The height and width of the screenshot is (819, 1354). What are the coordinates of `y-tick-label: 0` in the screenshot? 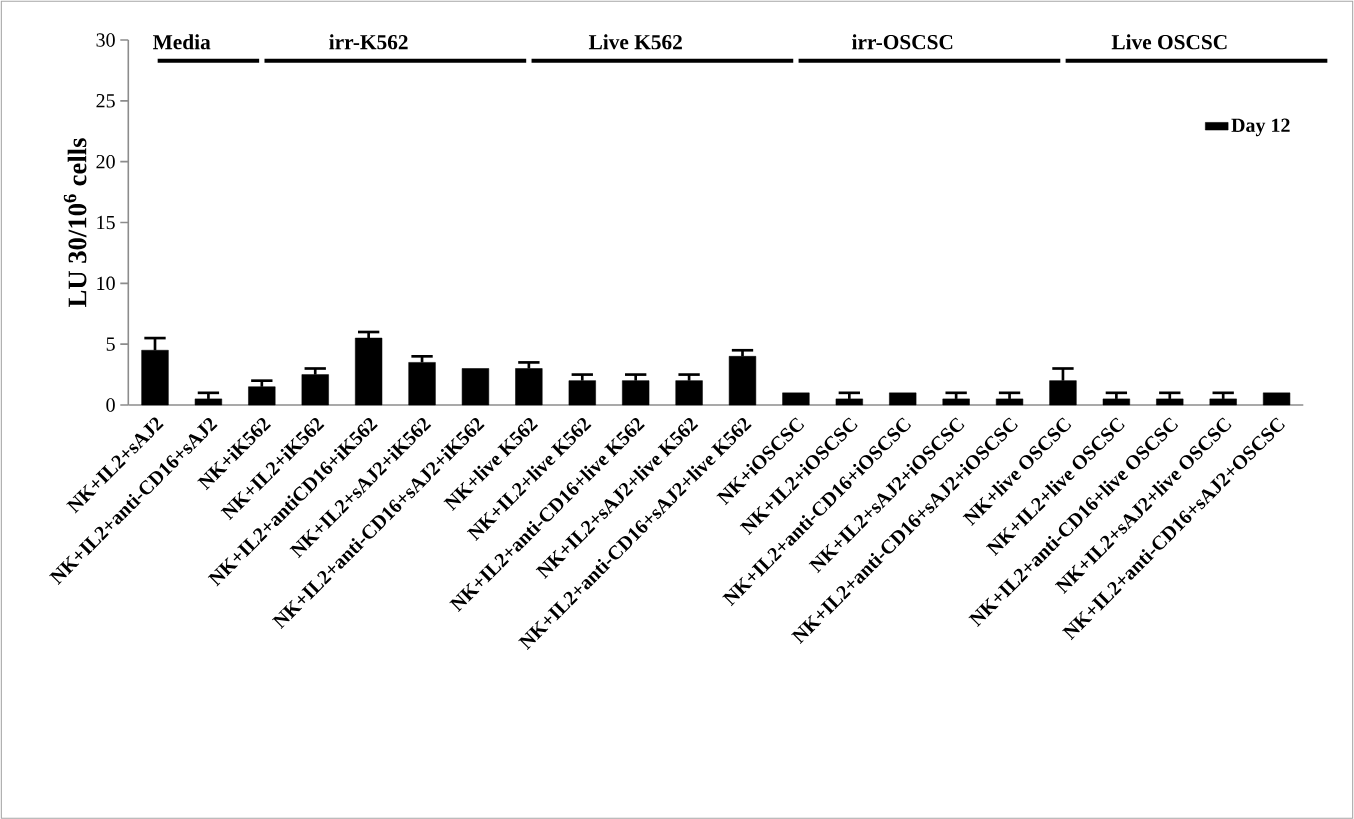 It's located at (110, 405).